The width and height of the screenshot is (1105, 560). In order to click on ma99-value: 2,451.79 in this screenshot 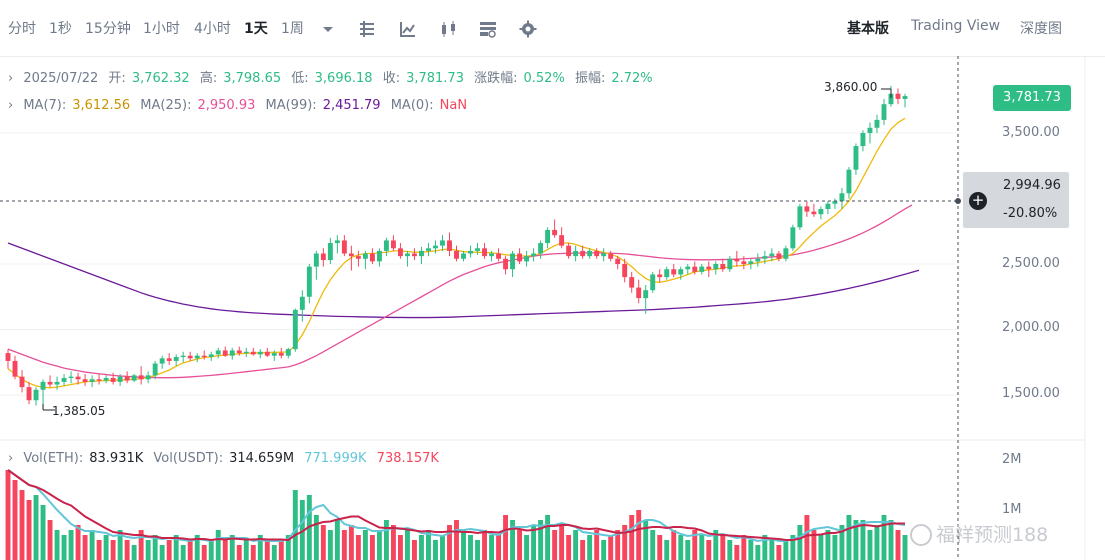, I will do `click(351, 105)`.